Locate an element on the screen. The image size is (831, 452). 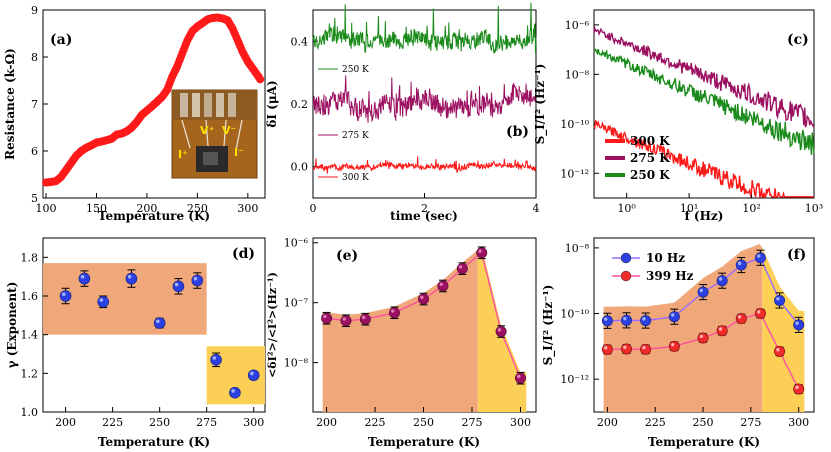
panel-f-region is located at coordinates (783, 330).